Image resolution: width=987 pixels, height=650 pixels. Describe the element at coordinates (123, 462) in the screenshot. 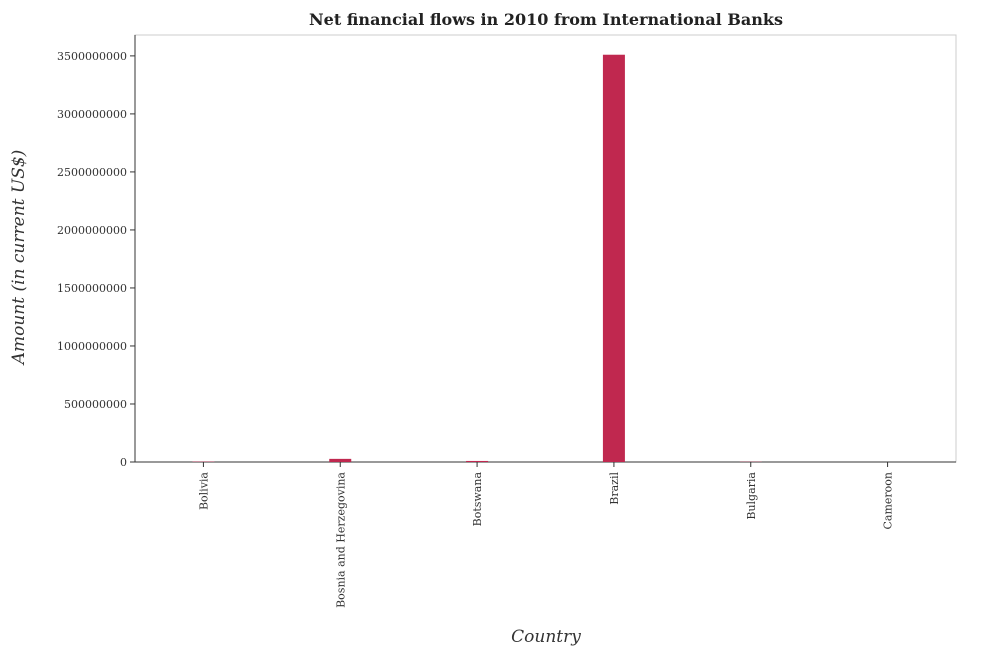

I see `y-tick-label: 0` at that location.